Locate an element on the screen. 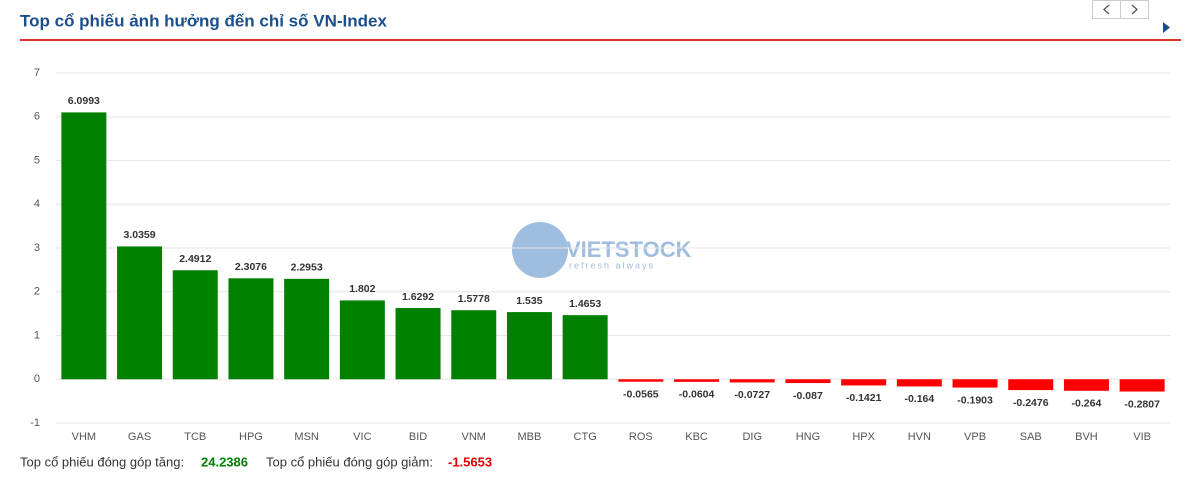  y-tick-label: 3 is located at coordinates (37, 248).